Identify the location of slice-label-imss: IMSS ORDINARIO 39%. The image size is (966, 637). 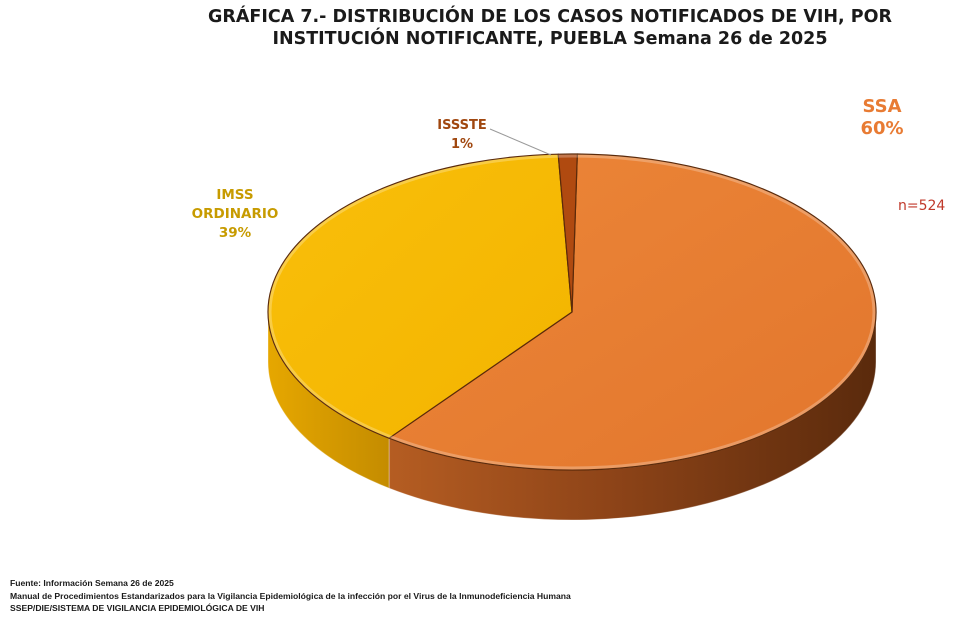
(235, 214).